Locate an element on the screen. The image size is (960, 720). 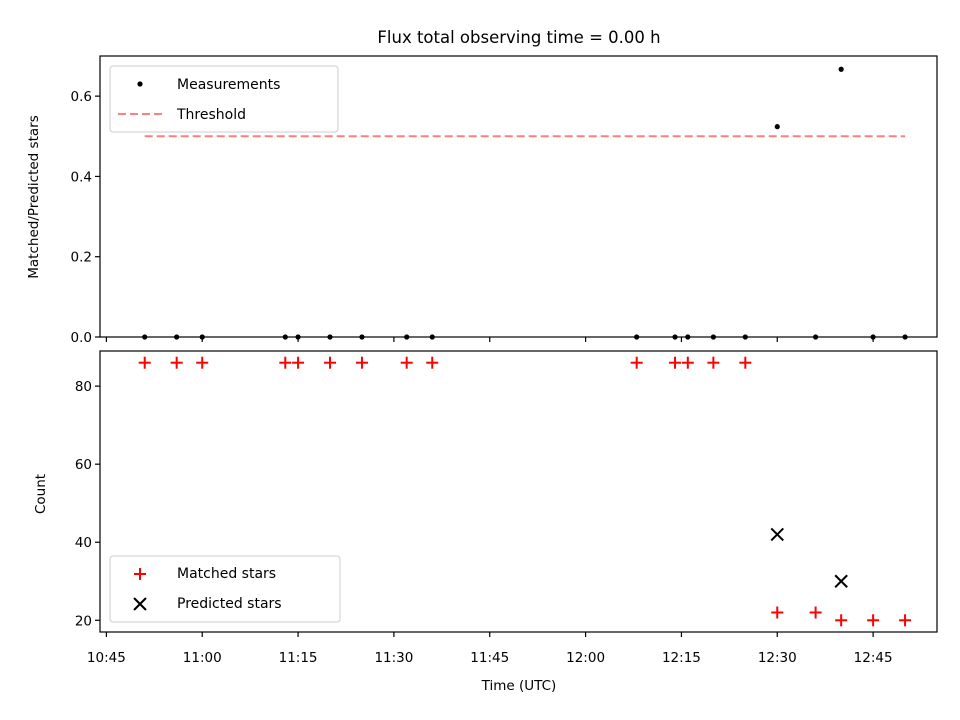
x-tick-label: 12:45 is located at coordinates (873, 658).